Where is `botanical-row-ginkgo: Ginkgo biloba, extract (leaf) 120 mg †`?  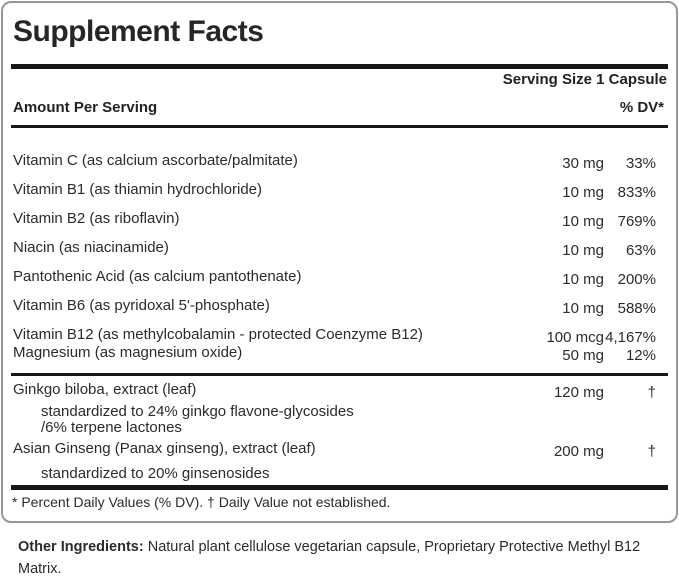 botanical-row-ginkgo: Ginkgo biloba, extract (leaf) 120 mg † is located at coordinates (339, 391).